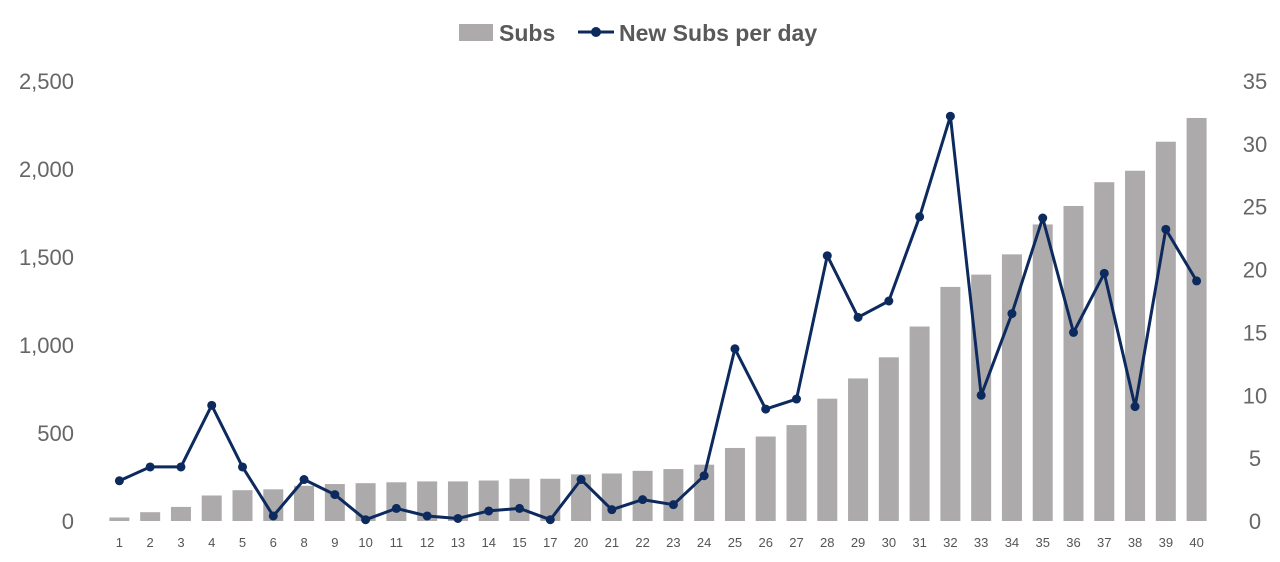  What do you see at coordinates (1104, 542) in the screenshot?
I see `x-tick-label: 37` at bounding box center [1104, 542].